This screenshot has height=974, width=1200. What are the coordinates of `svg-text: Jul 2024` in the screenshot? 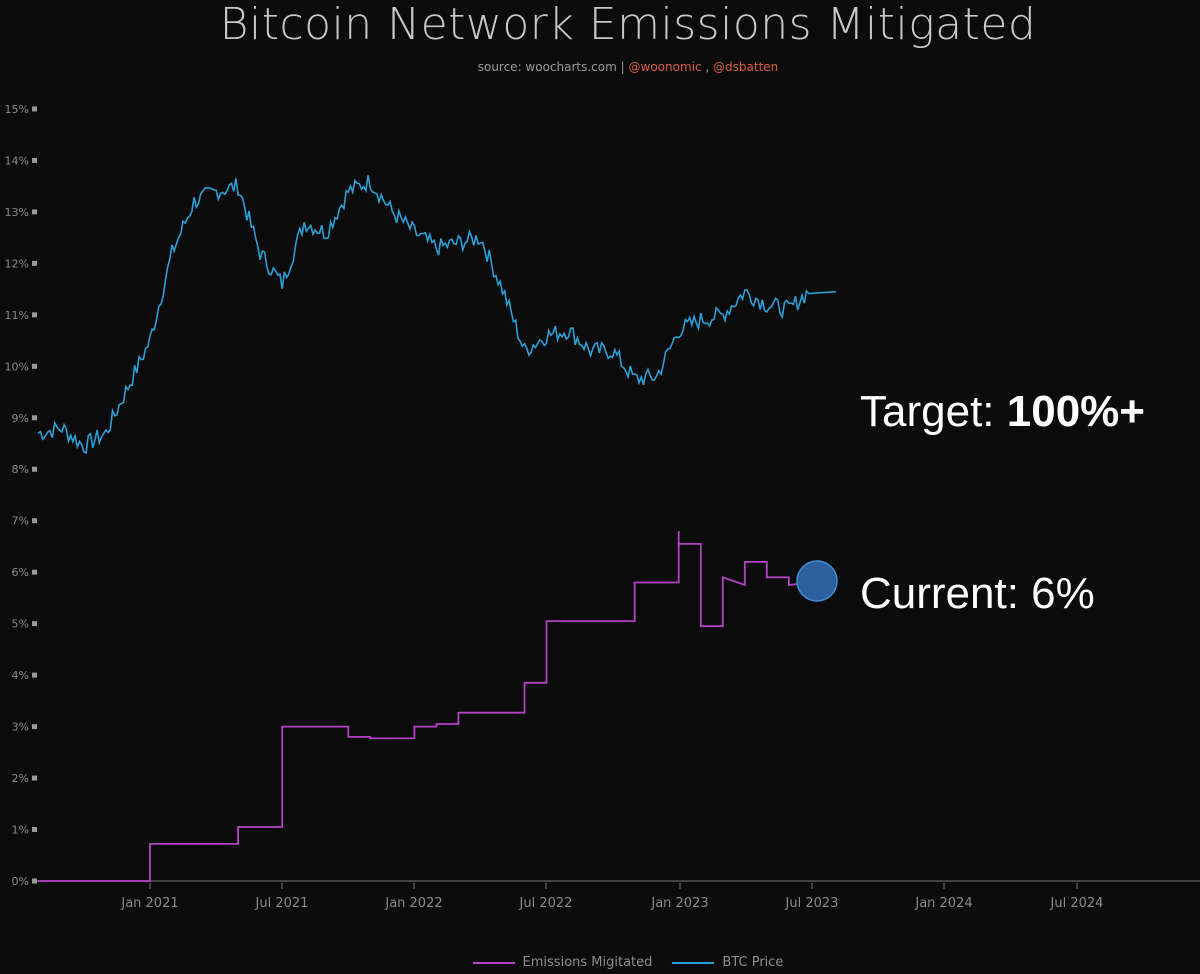 It's located at (1077, 903).